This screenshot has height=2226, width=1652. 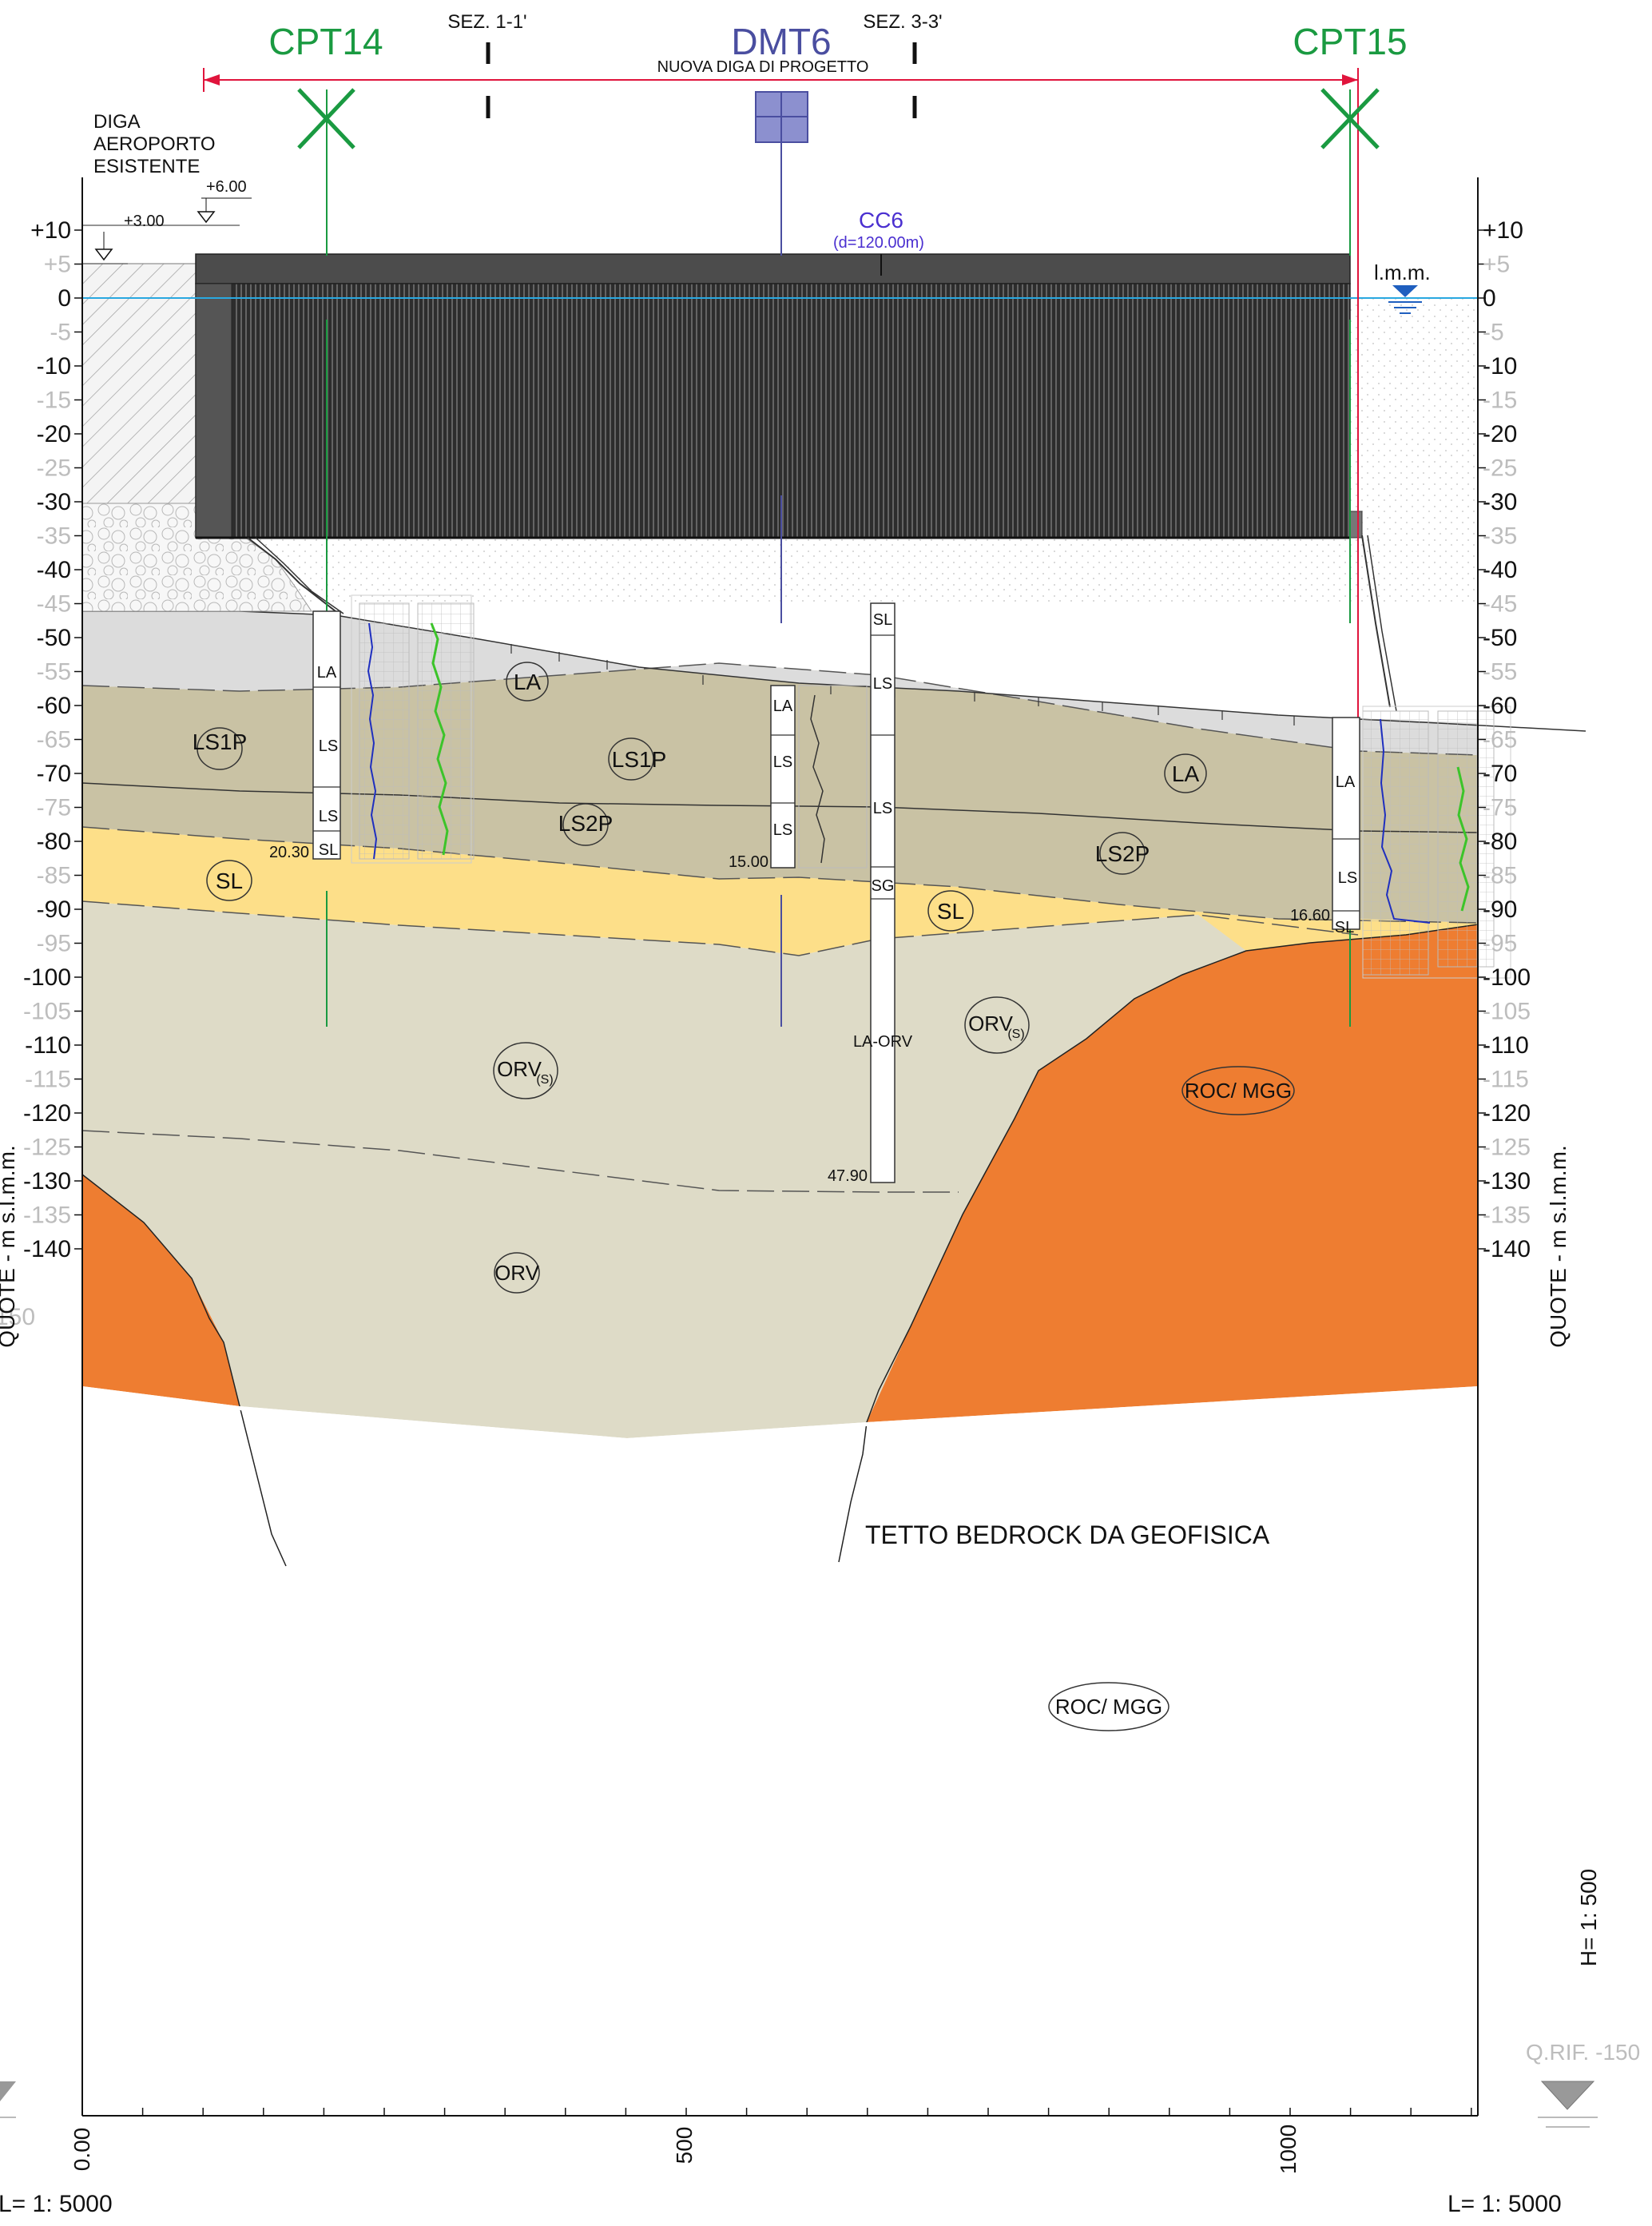 I want to click on left-axis-tick-label: -140, so click(x=47, y=1249).